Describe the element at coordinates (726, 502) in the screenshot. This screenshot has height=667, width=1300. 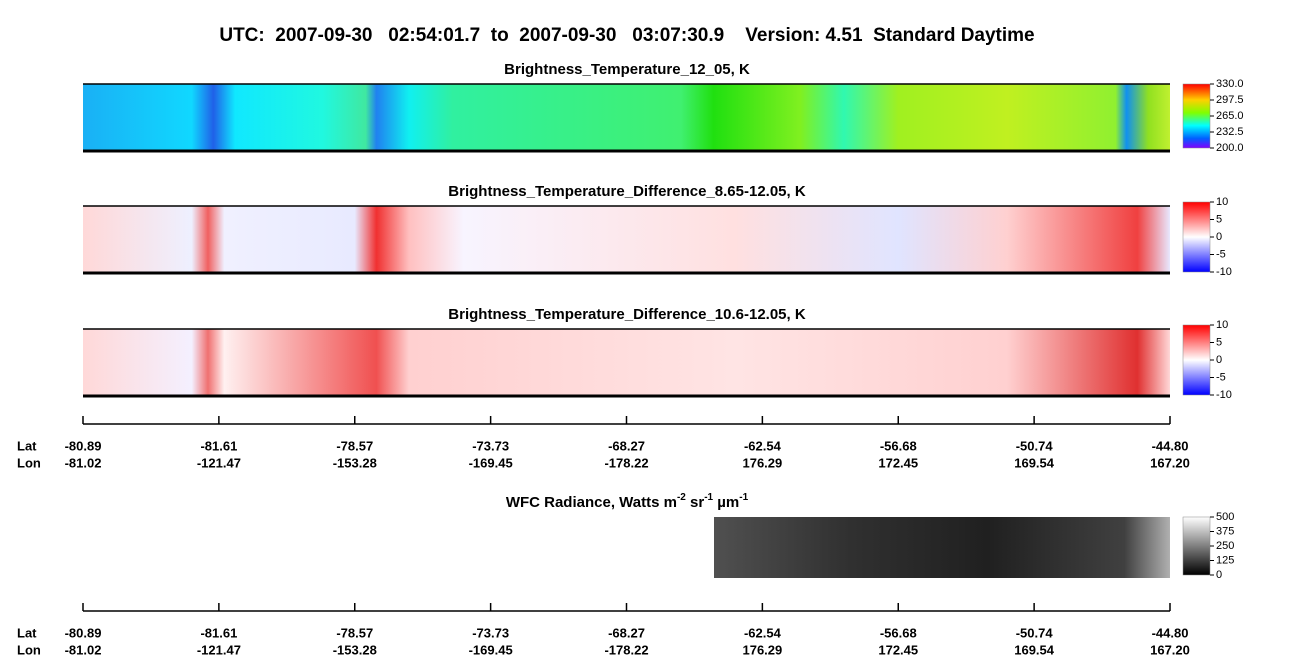
I see `title-part: µm` at that location.